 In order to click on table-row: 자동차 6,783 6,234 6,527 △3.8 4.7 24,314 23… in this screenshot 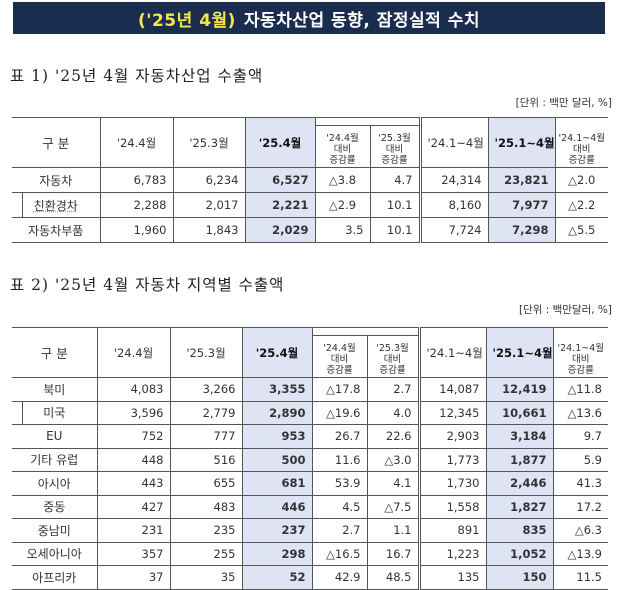, I will do `click(310, 180)`.